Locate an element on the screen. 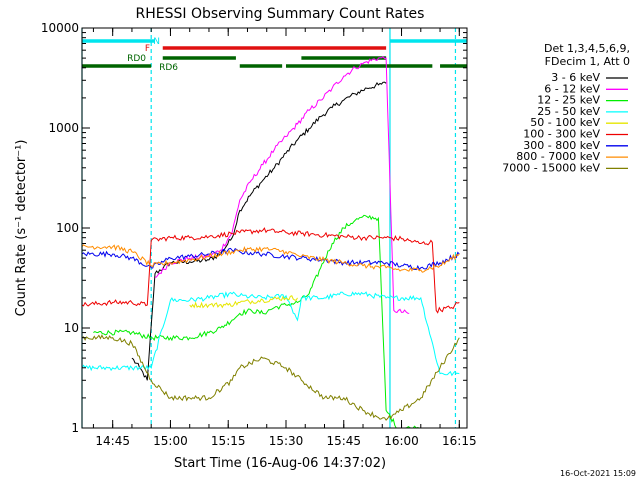  legend-entry-label: 800 - 7000 keV is located at coordinates (558, 156).